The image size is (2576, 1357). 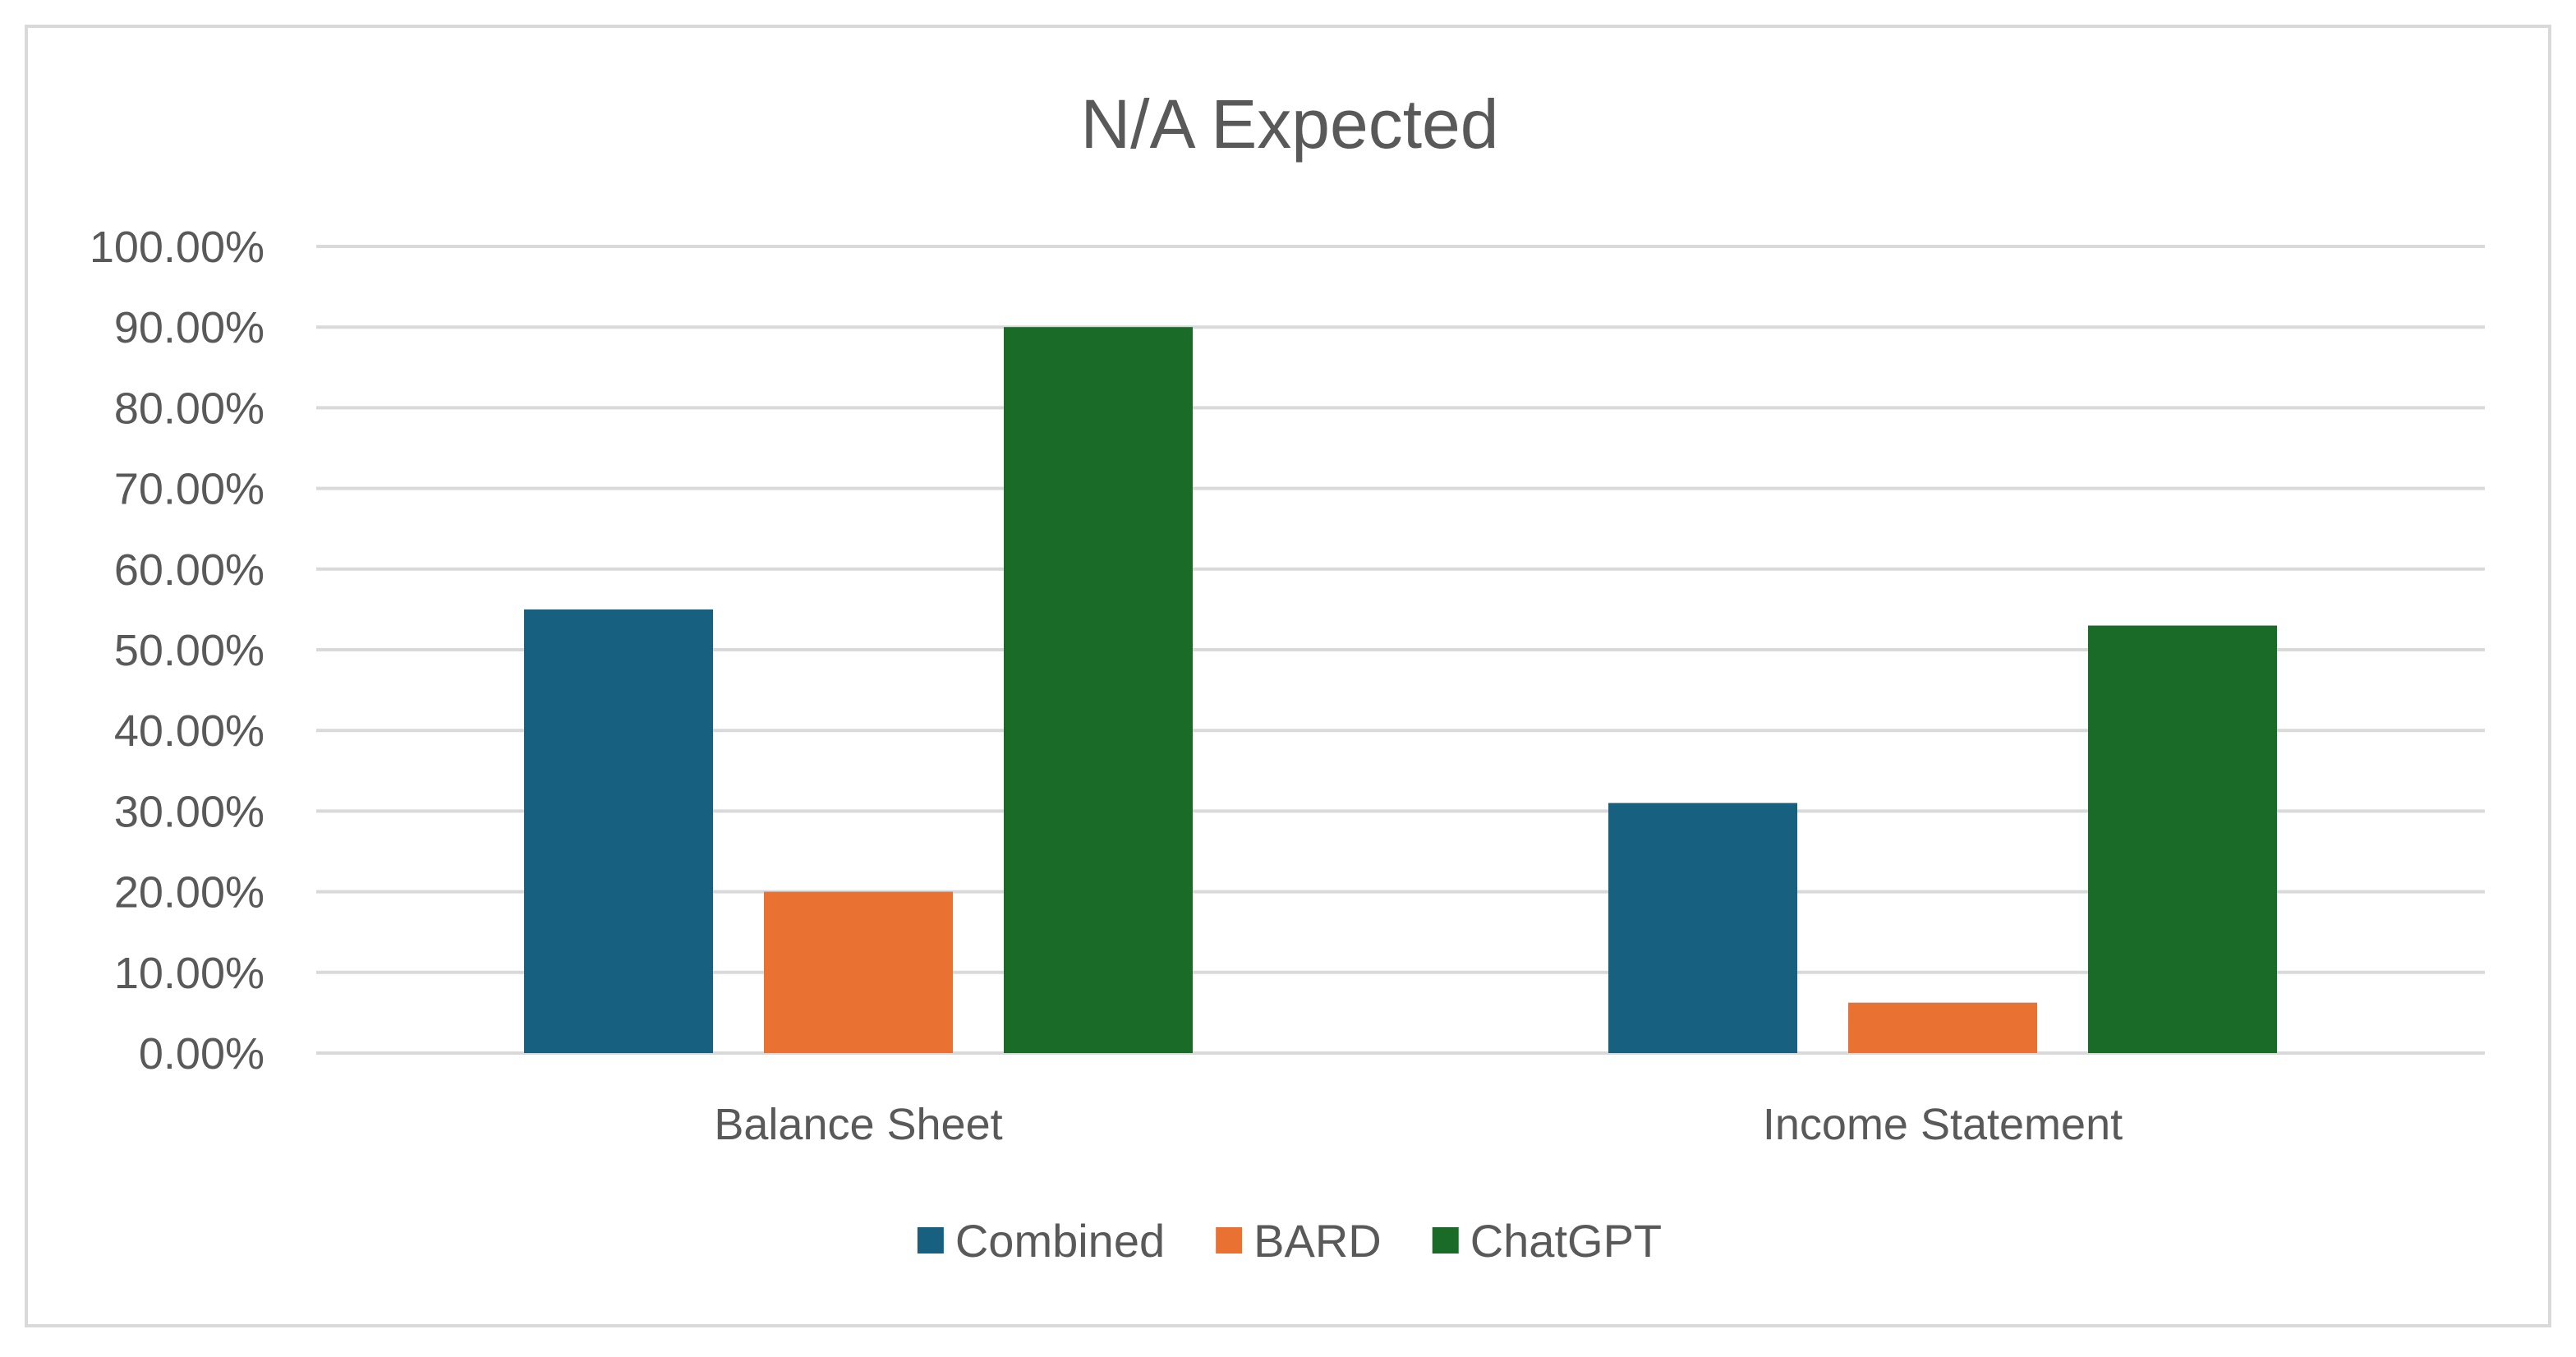 I want to click on y-tick-label: 90.00%, so click(x=189, y=327).